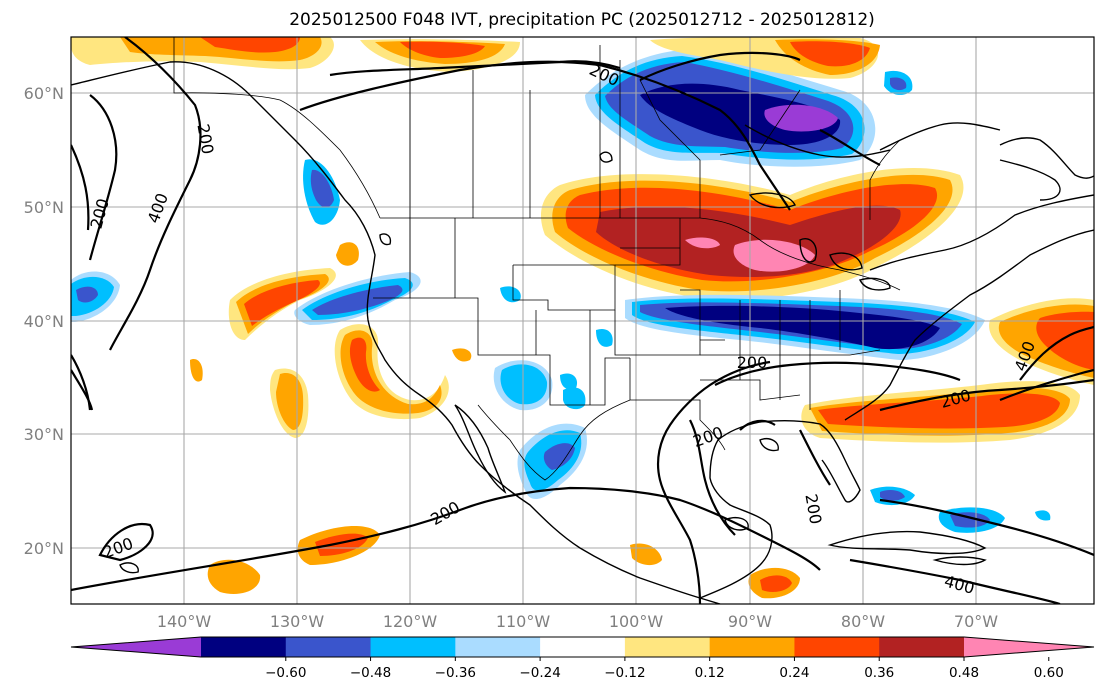 This screenshot has width=1105, height=698. I want to click on lat-label: 30°N, so click(44, 434).